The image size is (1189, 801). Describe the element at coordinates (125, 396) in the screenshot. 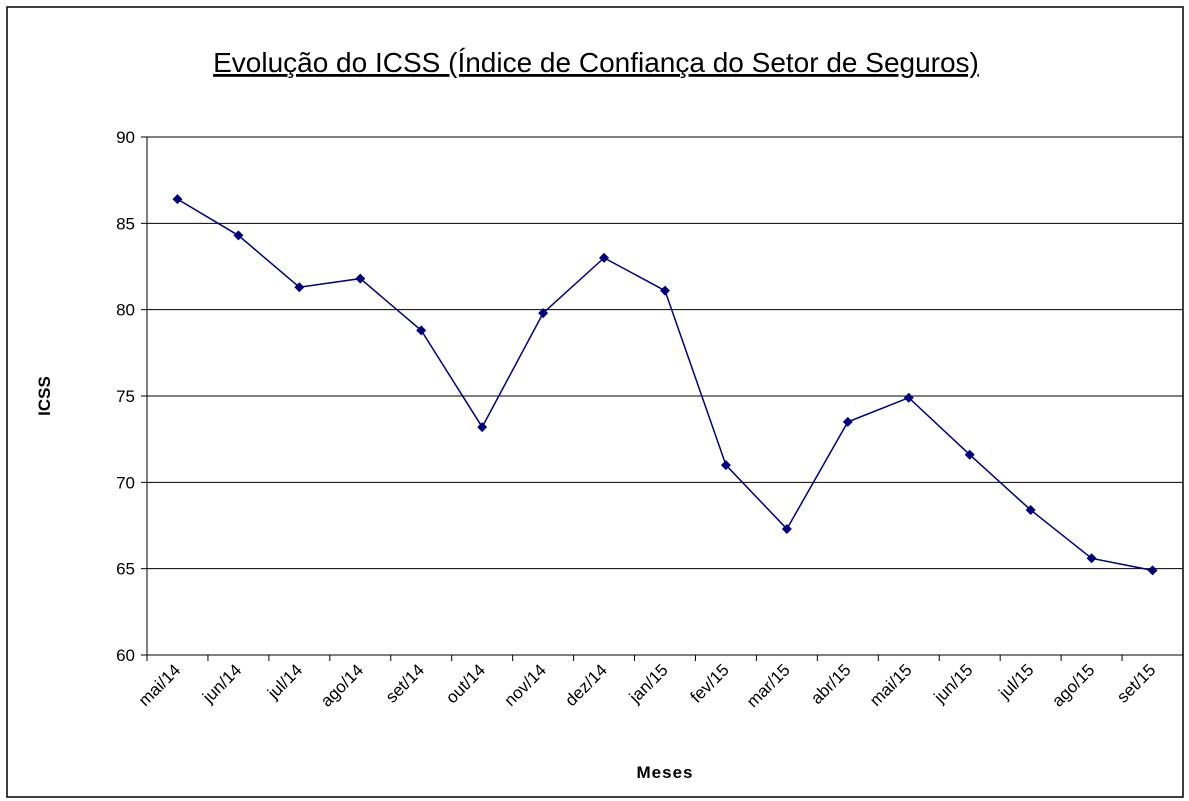

I see `y-tick-label: 75` at that location.